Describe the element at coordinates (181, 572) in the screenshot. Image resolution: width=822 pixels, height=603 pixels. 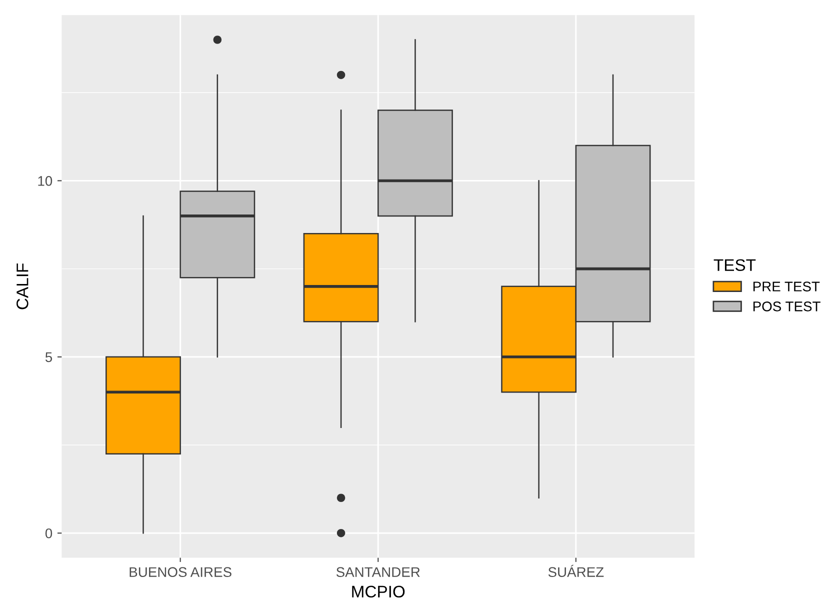
I see `x-tick-label: BUENOS AIRES` at that location.